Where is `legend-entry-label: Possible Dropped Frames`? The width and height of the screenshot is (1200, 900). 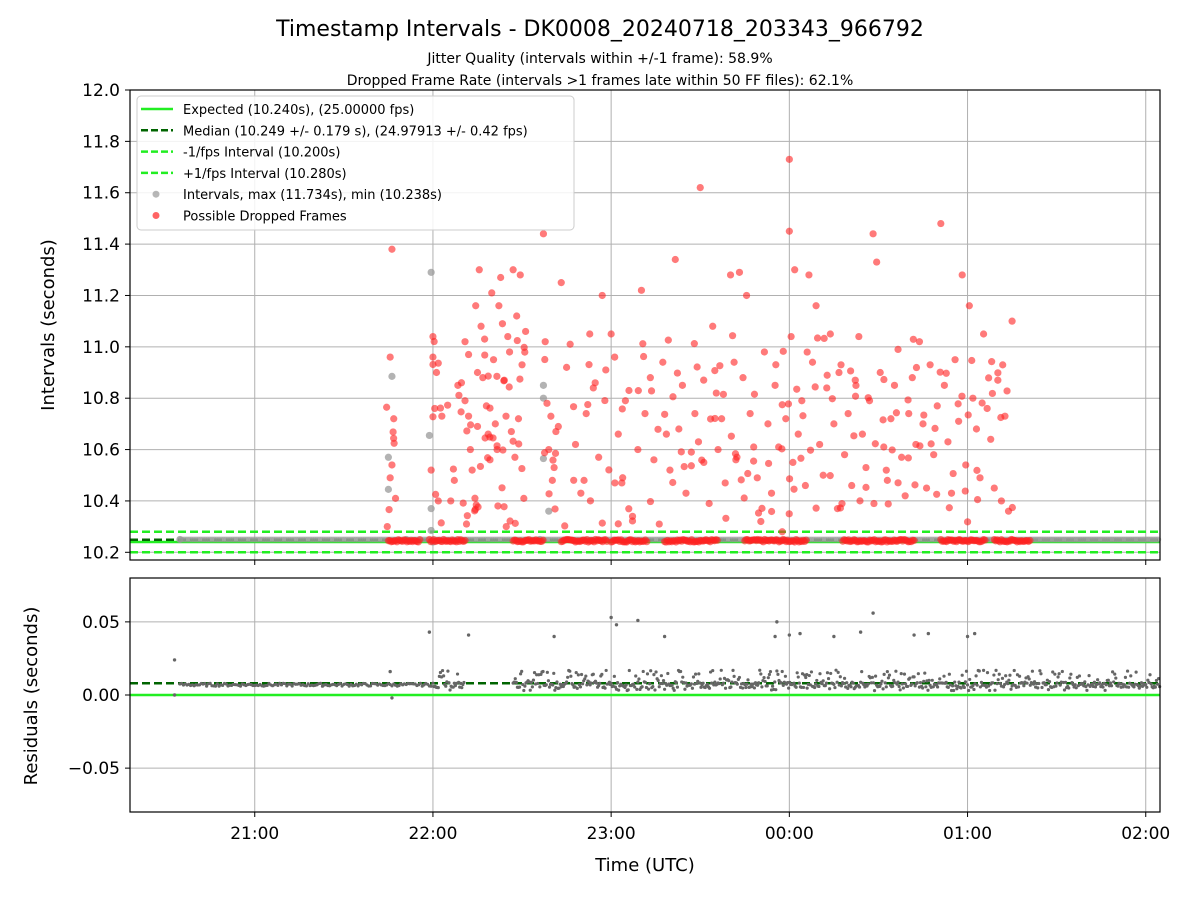
legend-entry-label: Possible Dropped Frames is located at coordinates (265, 217).